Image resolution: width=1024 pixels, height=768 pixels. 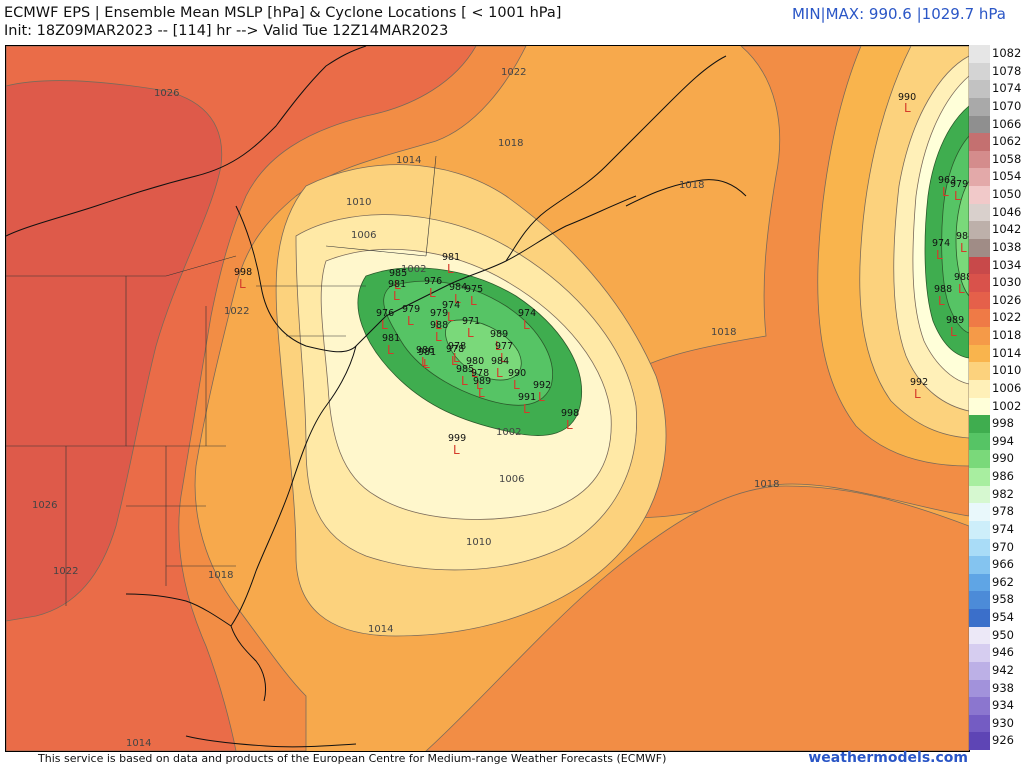 I want to click on colorbar-label: 982, so click(x=1003, y=493).